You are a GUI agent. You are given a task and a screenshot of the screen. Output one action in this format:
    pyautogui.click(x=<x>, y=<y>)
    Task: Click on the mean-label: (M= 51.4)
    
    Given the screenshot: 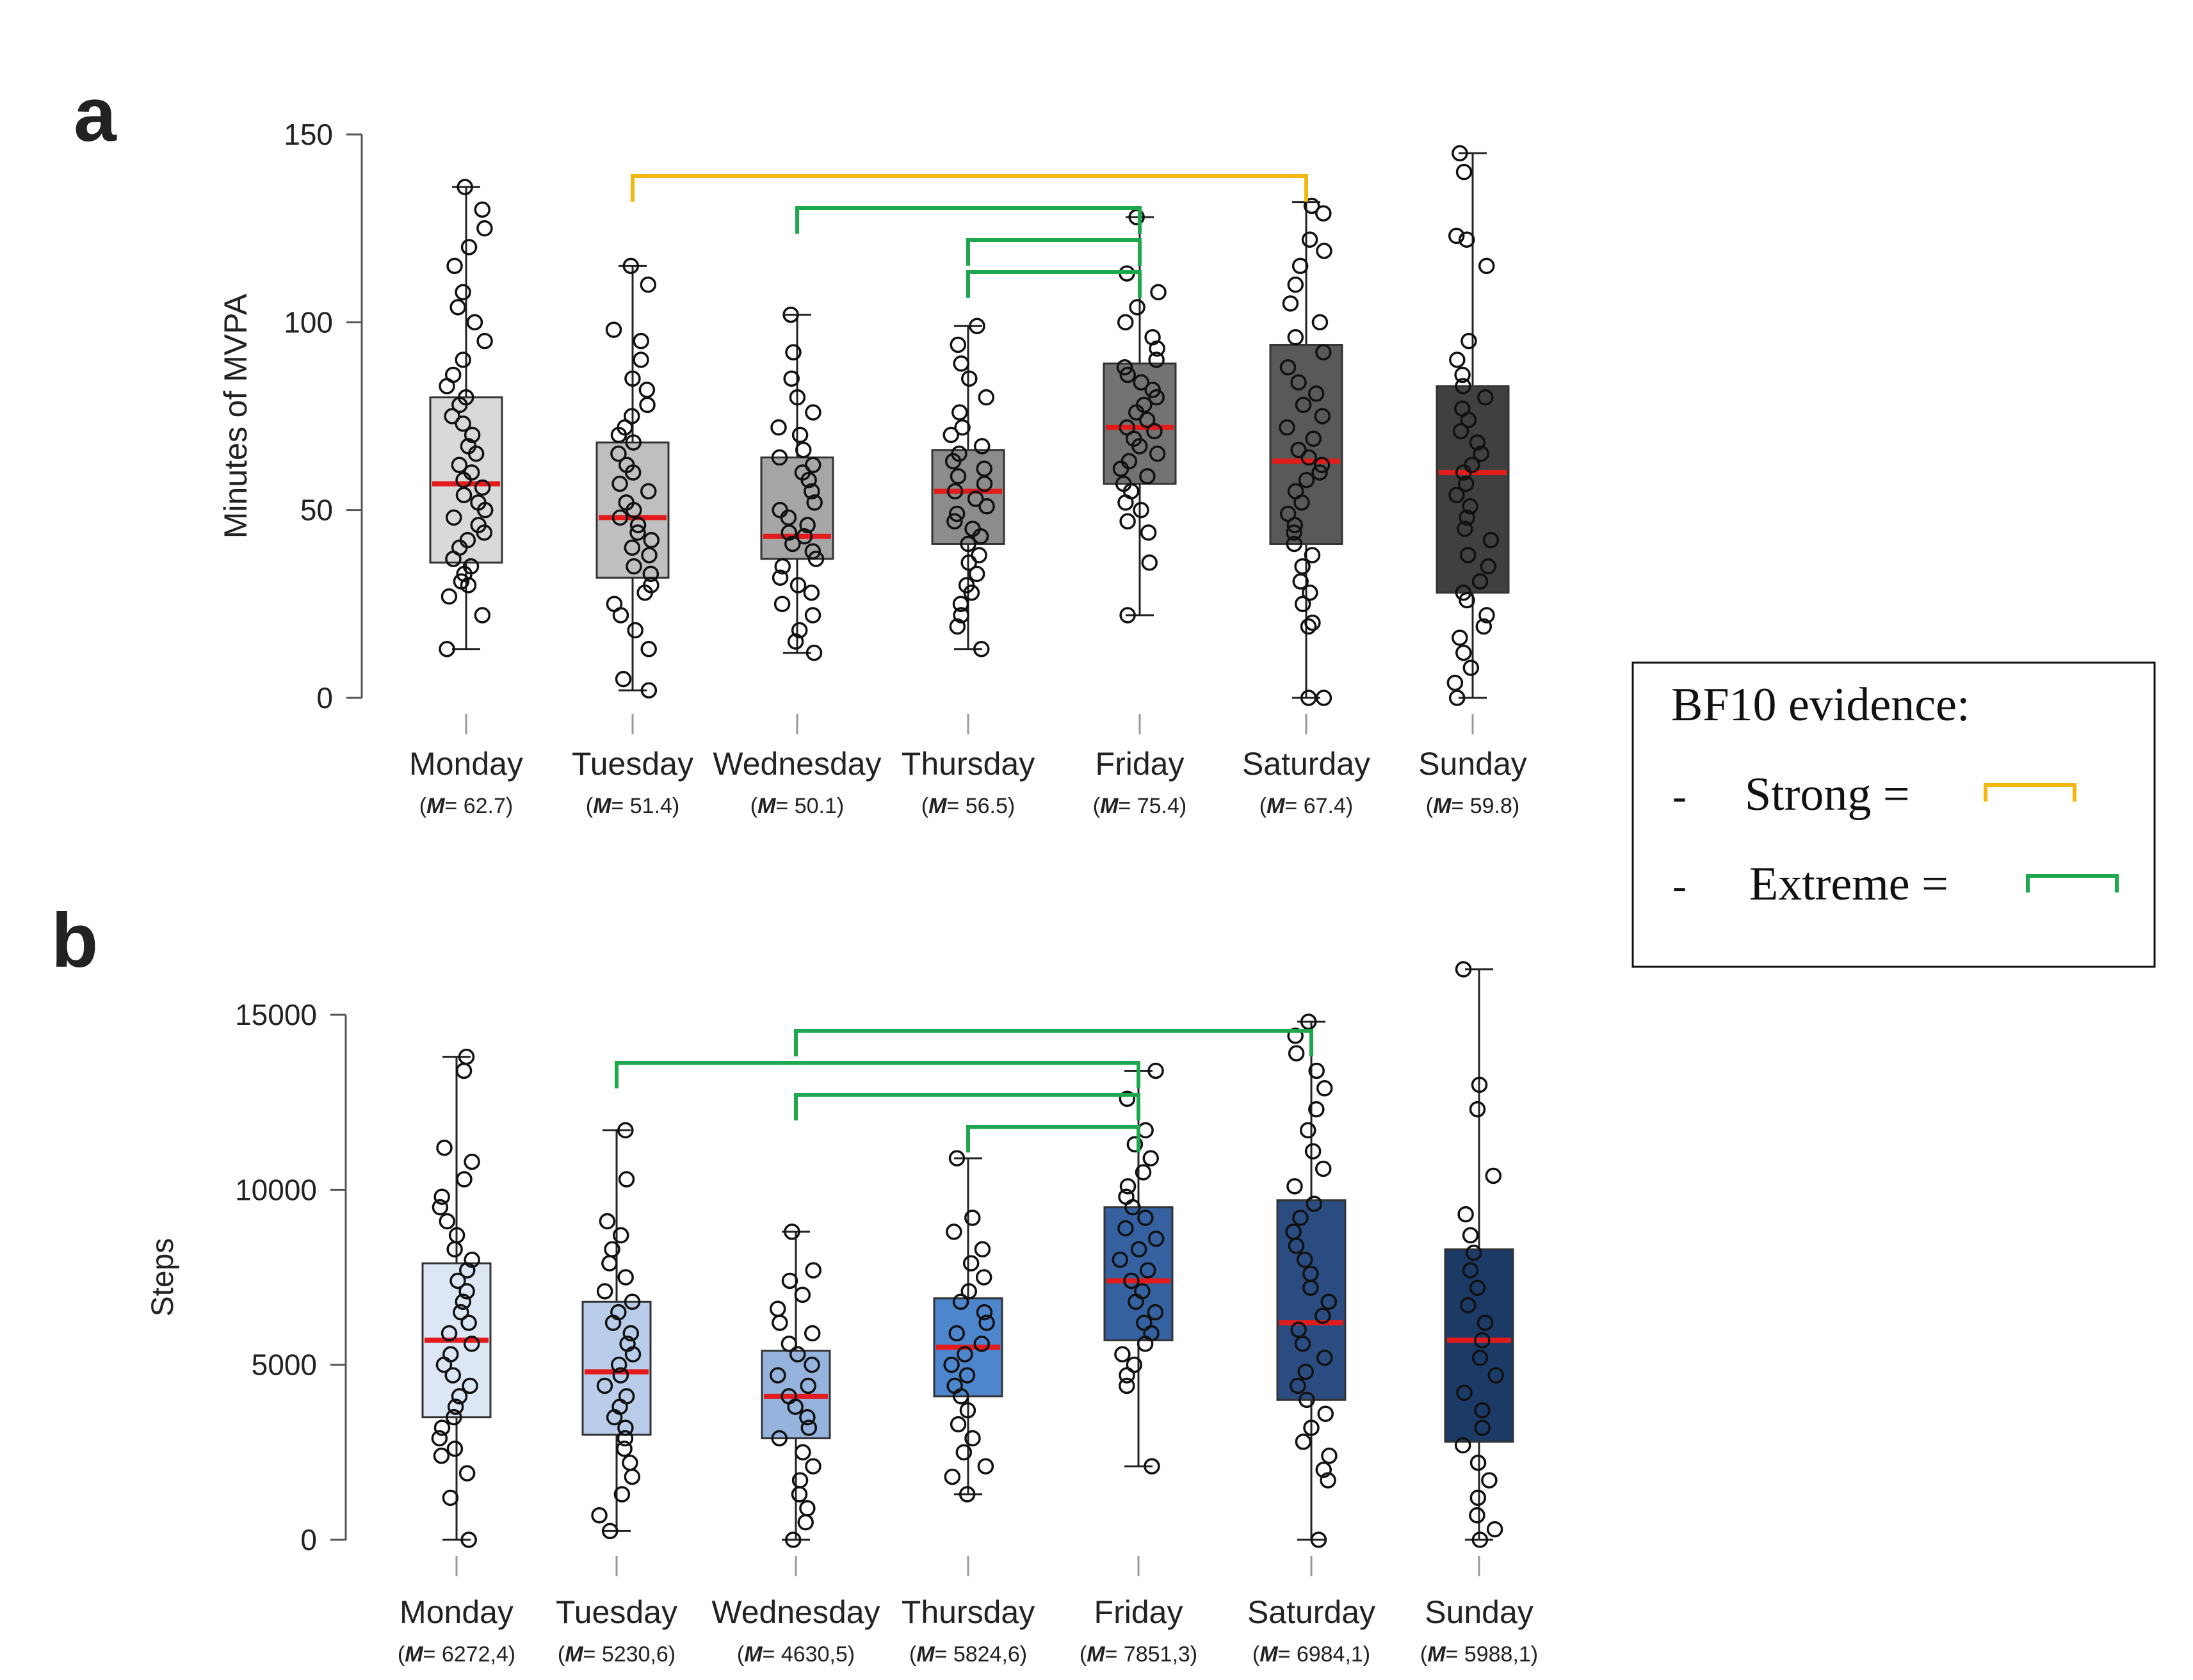 What is the action you would take?
    pyautogui.click(x=632, y=806)
    